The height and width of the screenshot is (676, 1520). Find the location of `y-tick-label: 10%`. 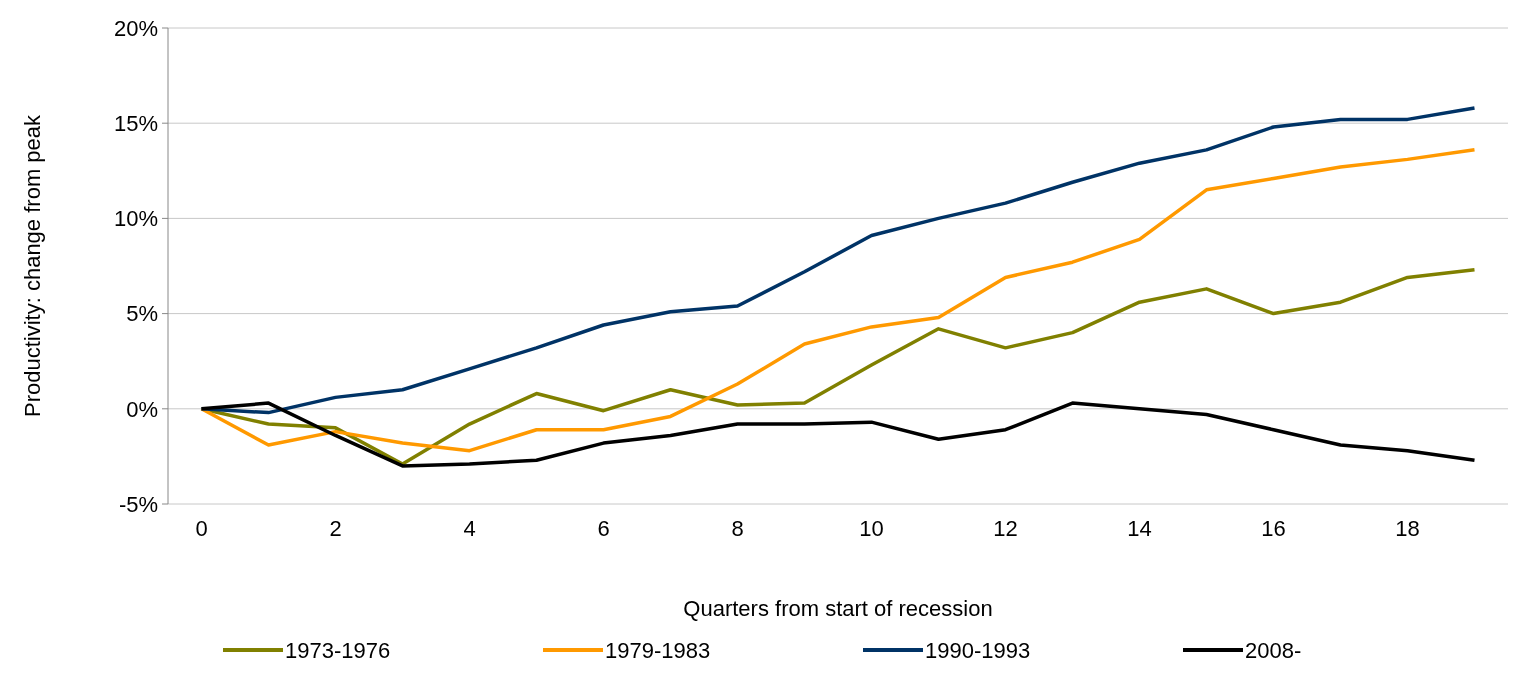

y-tick-label: 10% is located at coordinates (135, 219).